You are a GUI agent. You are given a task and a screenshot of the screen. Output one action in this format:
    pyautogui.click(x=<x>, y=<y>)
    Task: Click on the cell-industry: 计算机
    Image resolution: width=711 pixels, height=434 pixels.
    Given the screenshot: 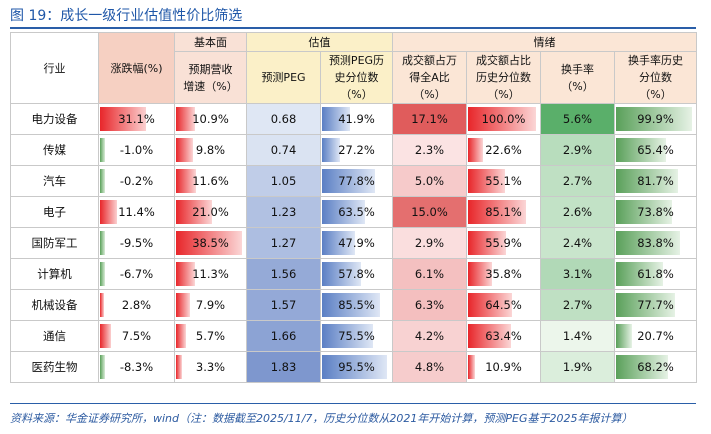 What is the action you would take?
    pyautogui.click(x=54, y=274)
    